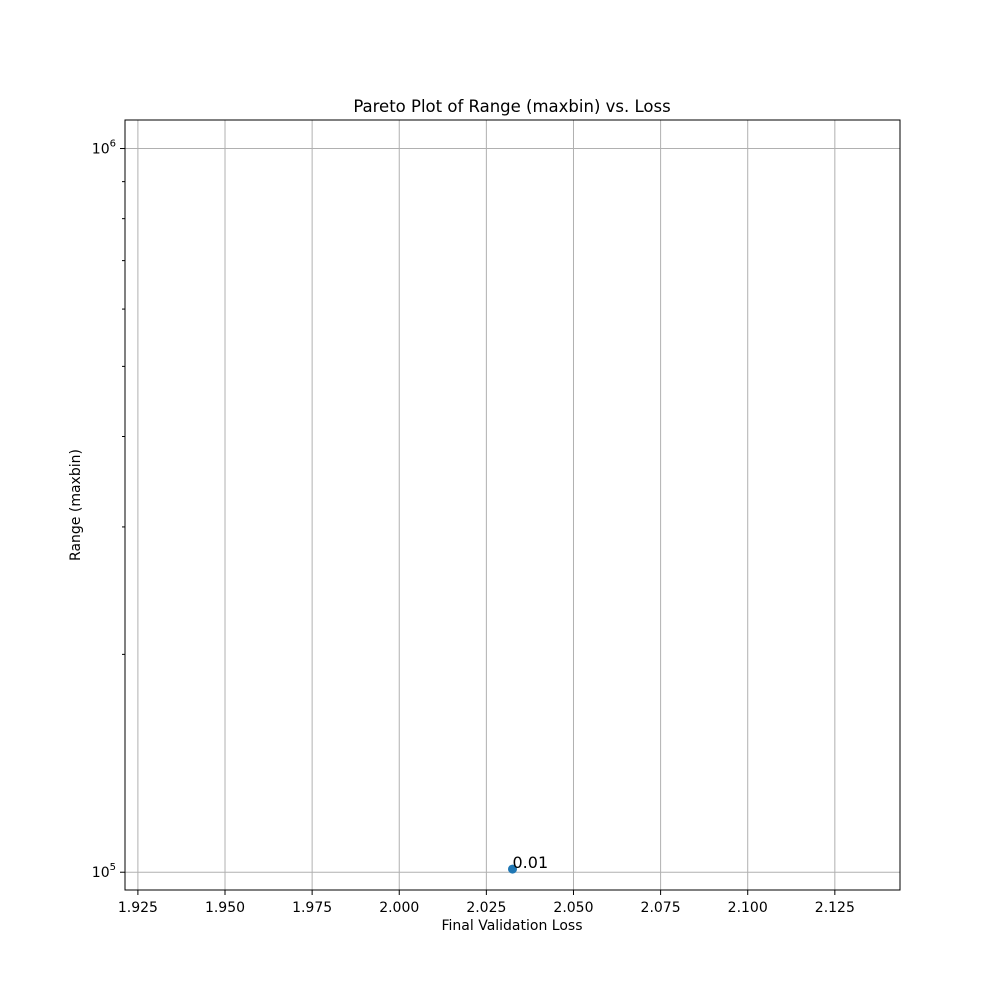 This screenshot has width=1000, height=1005. What do you see at coordinates (399, 908) in the screenshot?
I see `x-tick-label: 2.000` at bounding box center [399, 908].